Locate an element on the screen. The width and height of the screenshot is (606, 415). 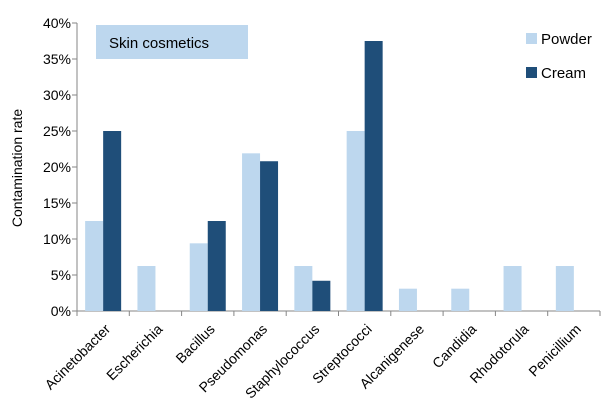
bar-powder-penicillium is located at coordinates (564, 288).